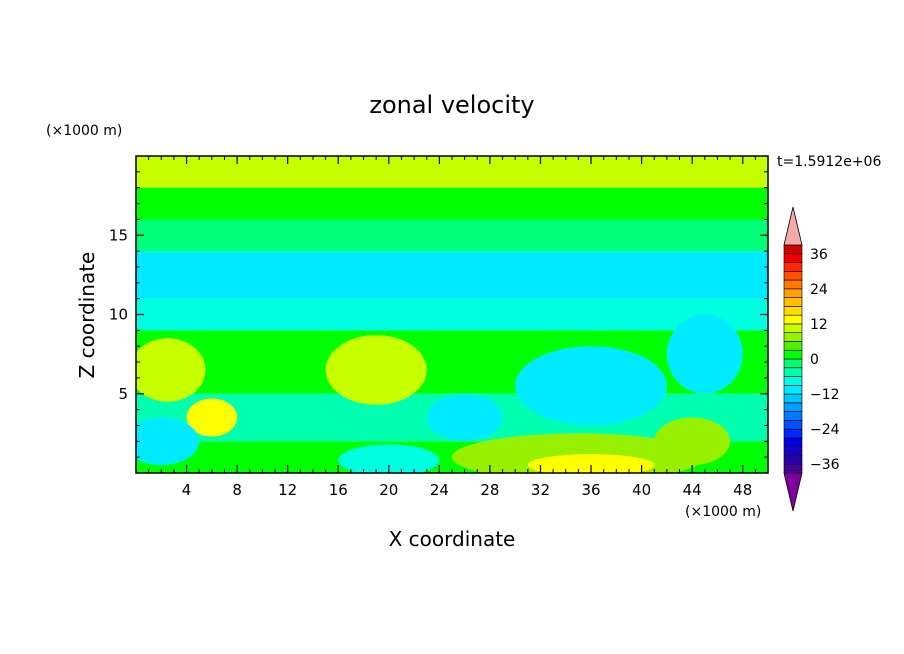 This screenshot has width=904, height=654. I want to click on x-tick-label: 36, so click(590, 490).